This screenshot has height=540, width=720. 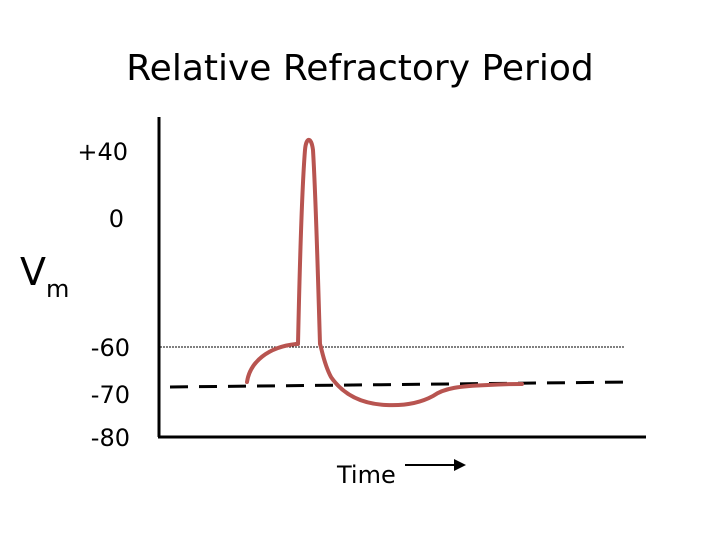 What do you see at coordinates (110, 438) in the screenshot?
I see `y-tick-minus80: -80` at bounding box center [110, 438].